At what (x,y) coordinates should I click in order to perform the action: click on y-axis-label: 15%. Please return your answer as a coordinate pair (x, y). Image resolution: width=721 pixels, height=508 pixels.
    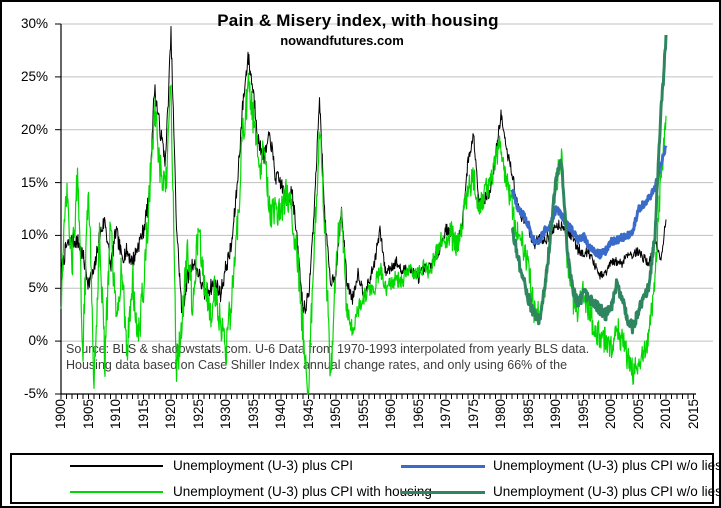
    Looking at the image, I should click on (34, 182).